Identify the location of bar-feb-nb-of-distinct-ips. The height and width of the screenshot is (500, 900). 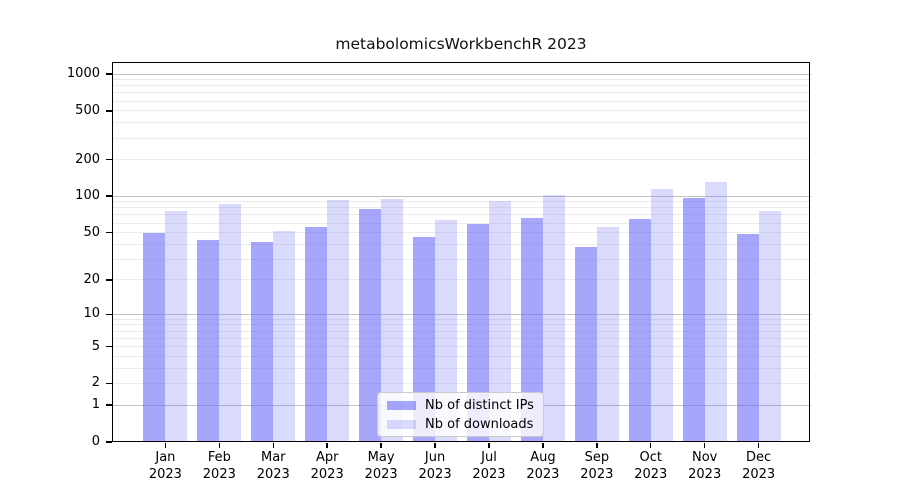
(208, 341).